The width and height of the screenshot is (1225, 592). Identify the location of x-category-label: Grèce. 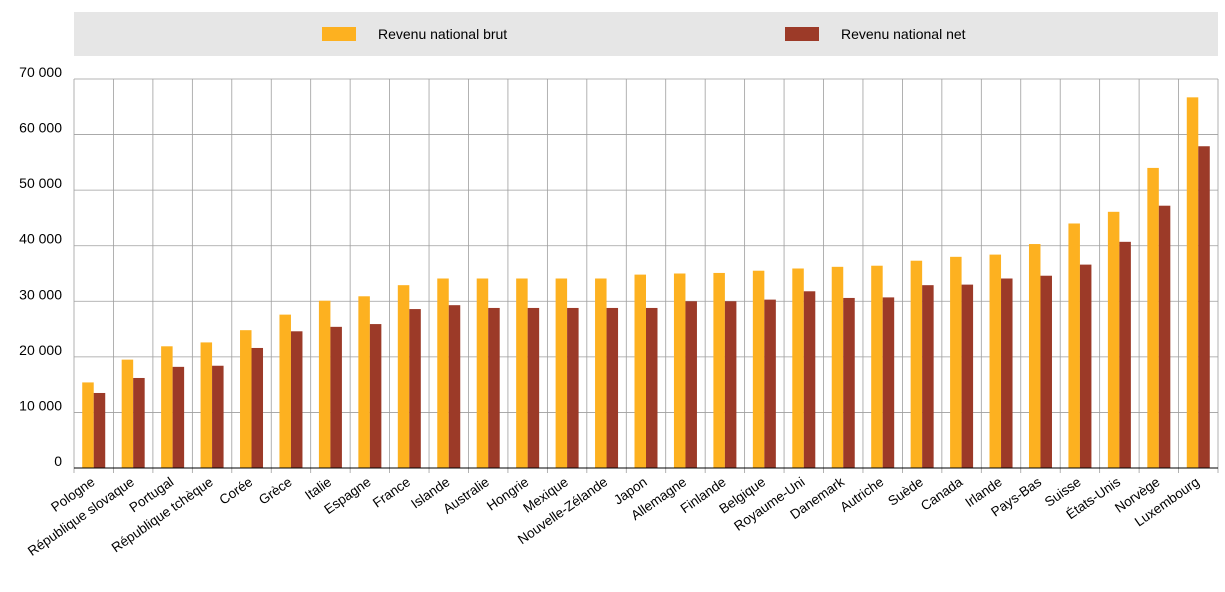
(275, 490).